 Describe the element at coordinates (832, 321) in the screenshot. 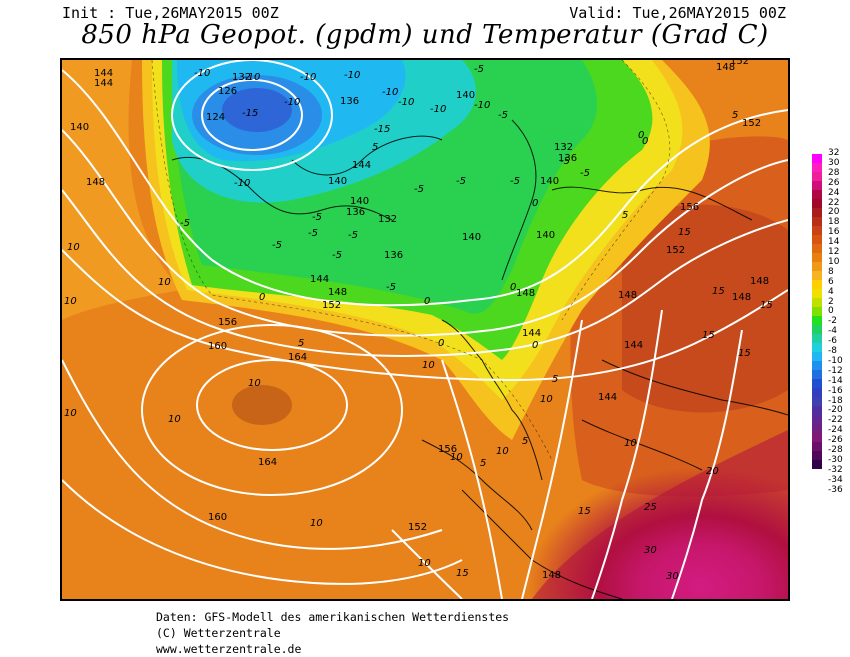

I see `legend-label: -2` at that location.